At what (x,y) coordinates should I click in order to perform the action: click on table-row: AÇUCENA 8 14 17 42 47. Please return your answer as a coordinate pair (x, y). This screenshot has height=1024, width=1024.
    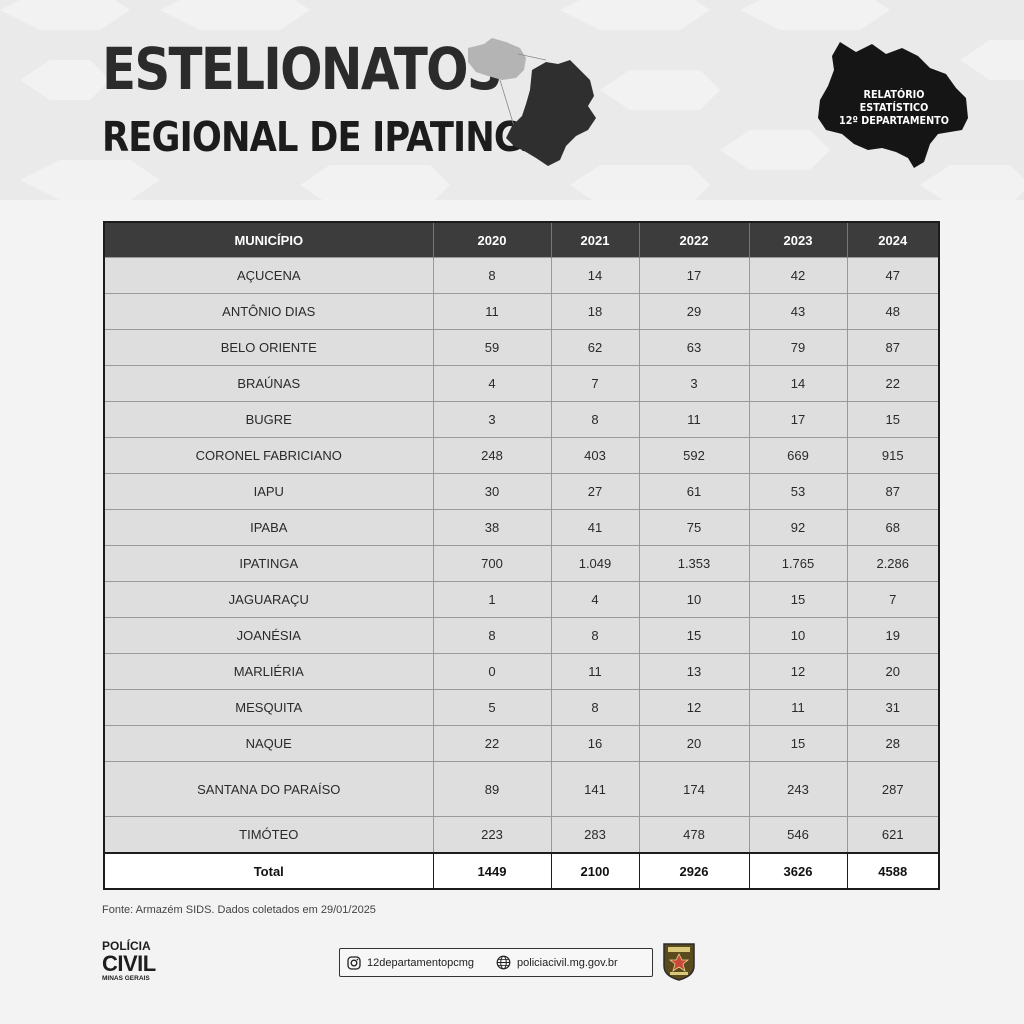
    Looking at the image, I should click on (522, 275).